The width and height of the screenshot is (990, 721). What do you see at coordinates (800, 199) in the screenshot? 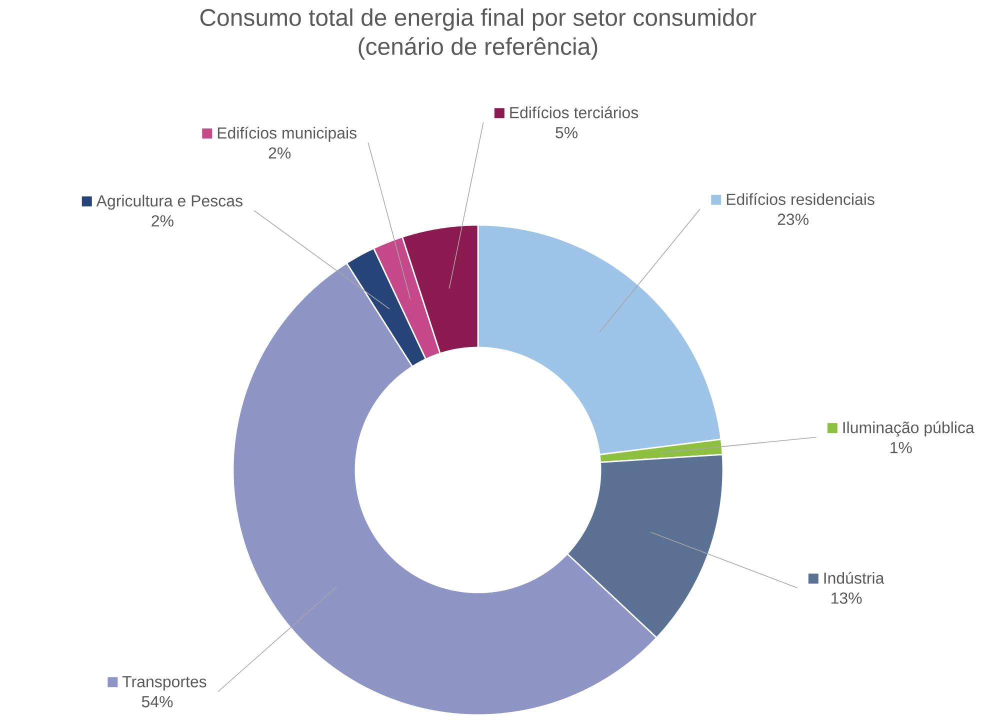
I see `legend-label: Edifícios residenciais` at bounding box center [800, 199].